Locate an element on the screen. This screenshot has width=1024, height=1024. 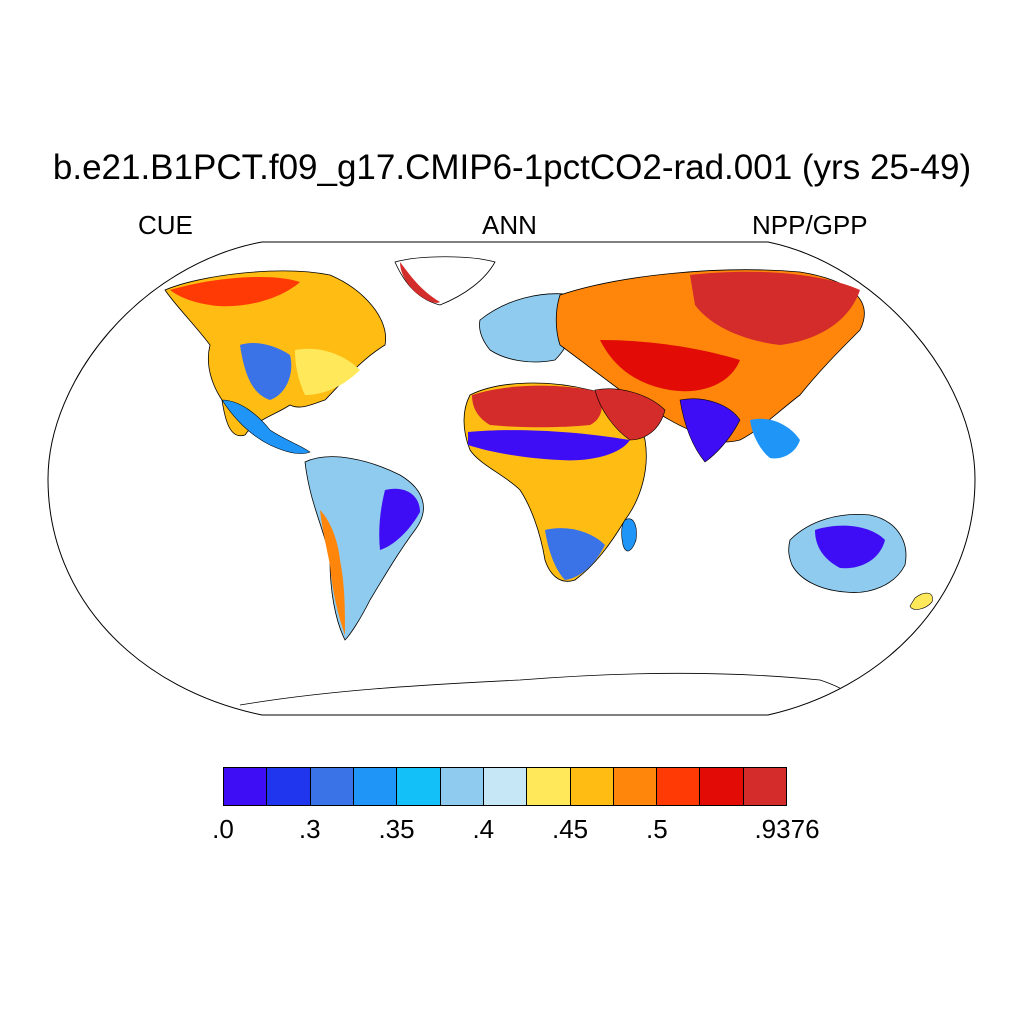
season-label: ANN is located at coordinates (509, 225).